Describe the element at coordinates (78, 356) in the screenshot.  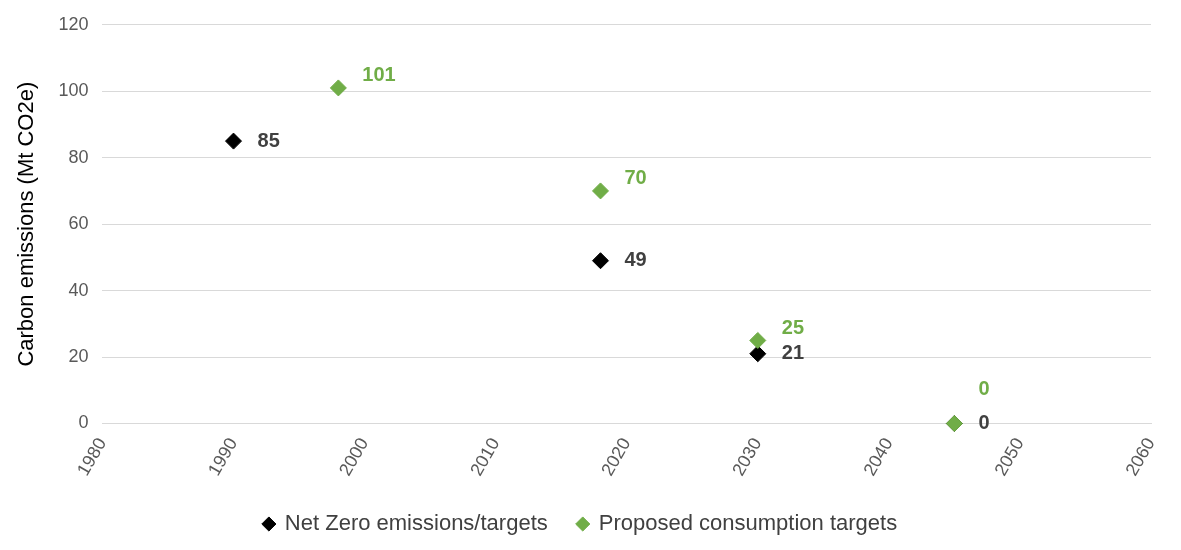
I see `y-tick-label: 20` at that location.